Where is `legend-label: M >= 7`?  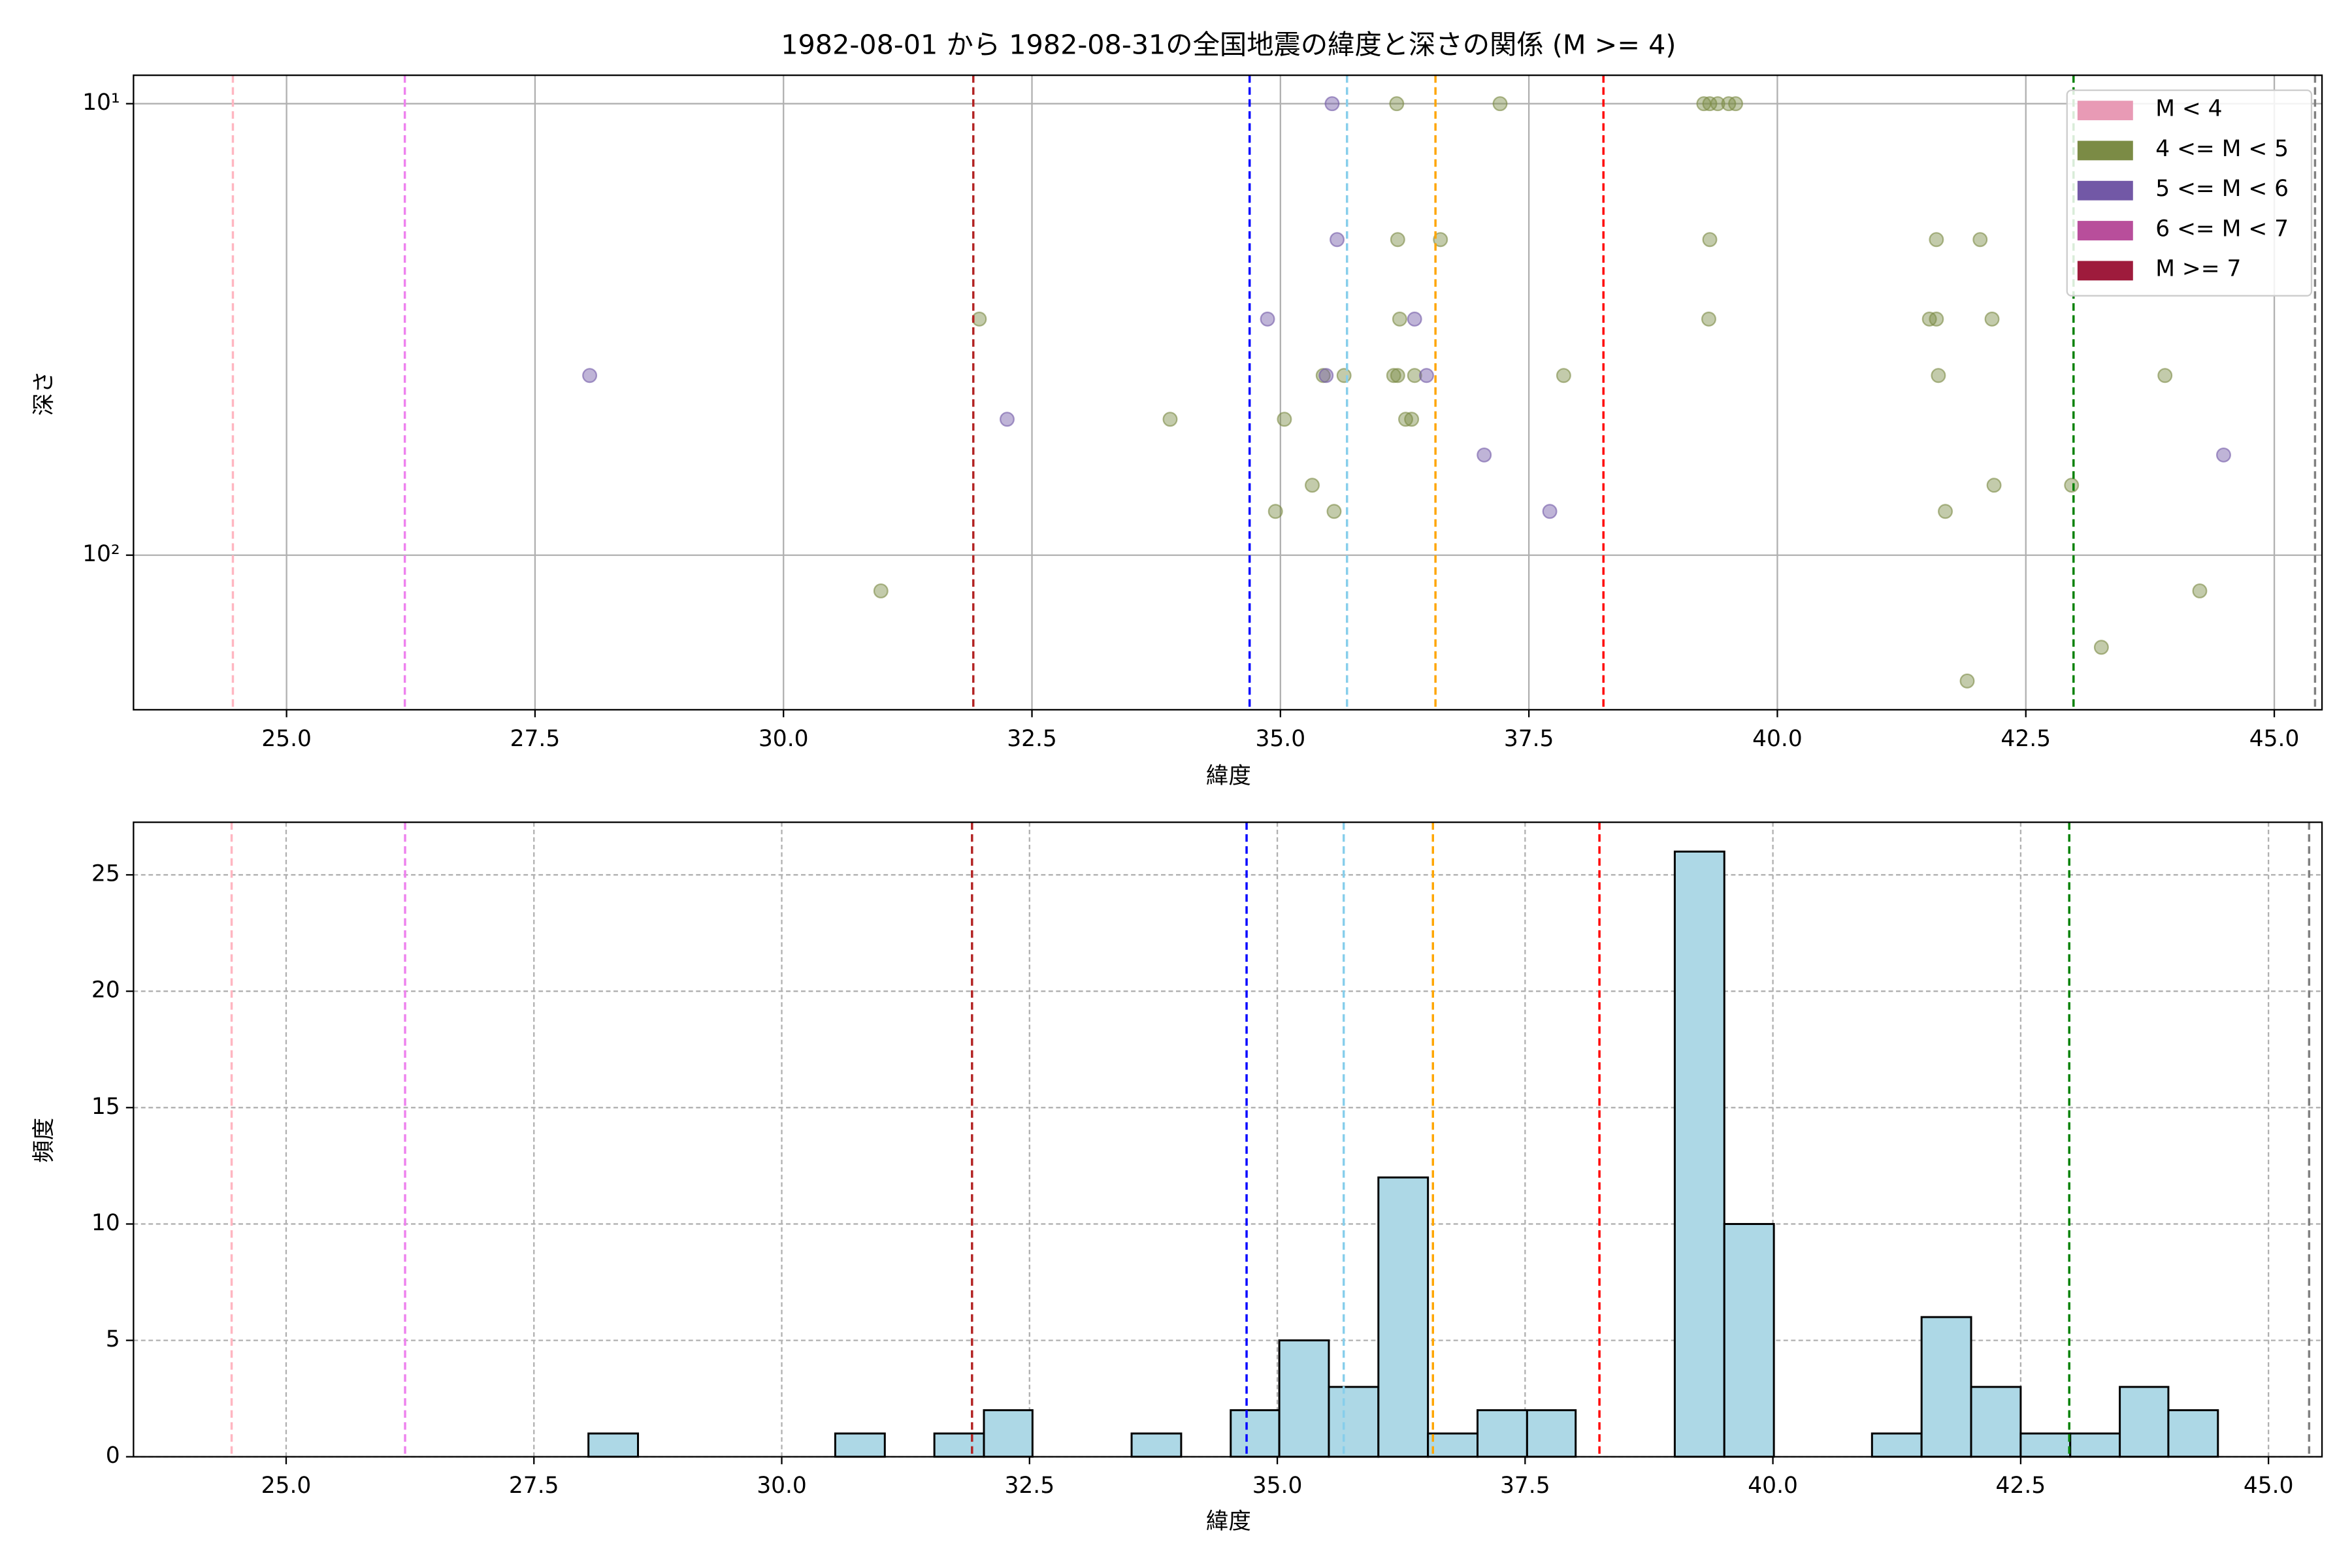
legend-label: M >= 7 is located at coordinates (2198, 269).